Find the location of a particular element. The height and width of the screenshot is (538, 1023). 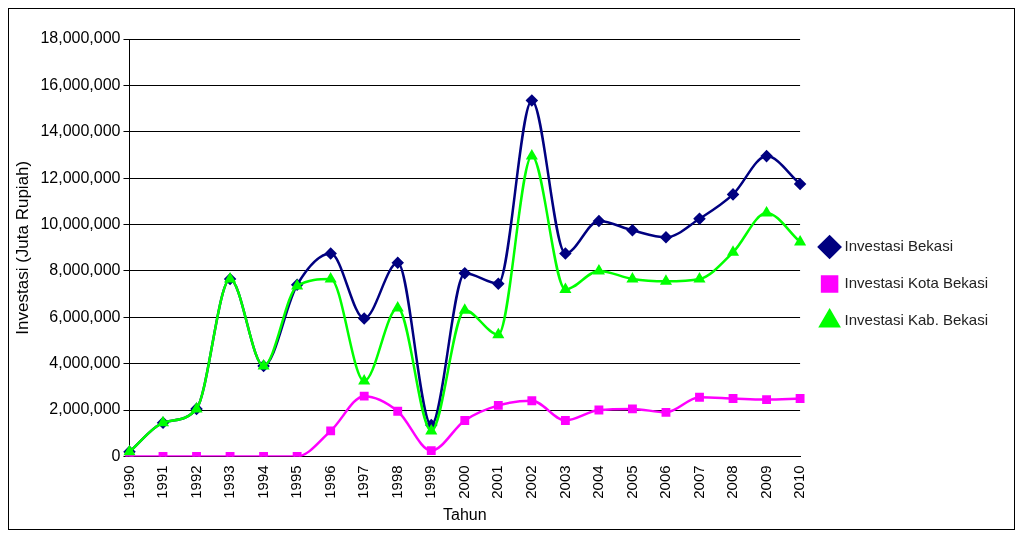

x-tick-label: 1998 is located at coordinates (396, 482).